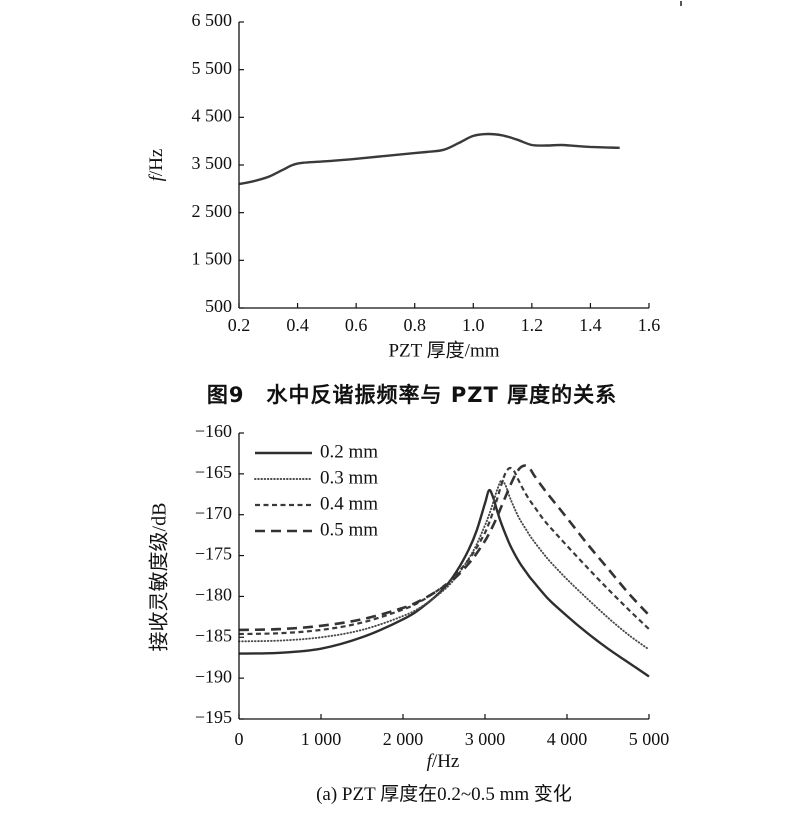 The image size is (808, 837). I want to click on legend-item: 0.3 mm, so click(316, 477).